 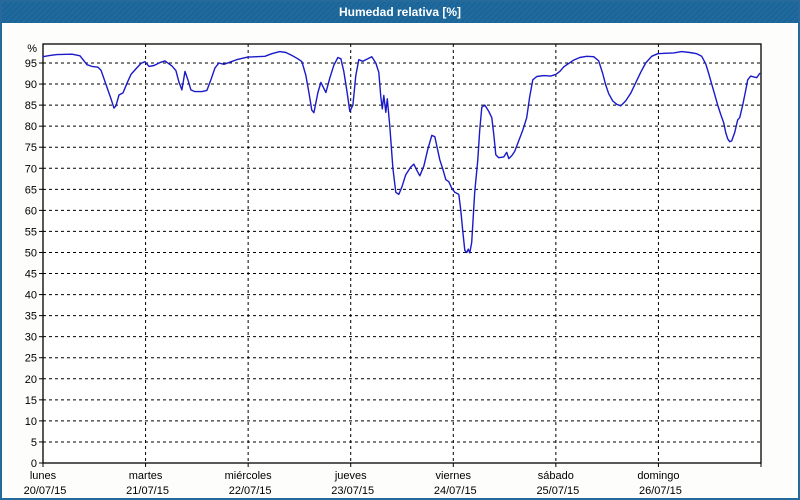 What do you see at coordinates (249, 476) in the screenshot?
I see `x-day-label: miércoles` at bounding box center [249, 476].